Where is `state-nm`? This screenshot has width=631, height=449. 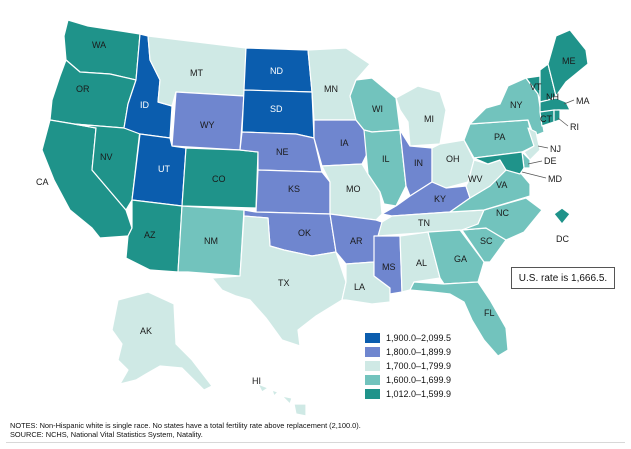
state-nm is located at coordinates (211, 241).